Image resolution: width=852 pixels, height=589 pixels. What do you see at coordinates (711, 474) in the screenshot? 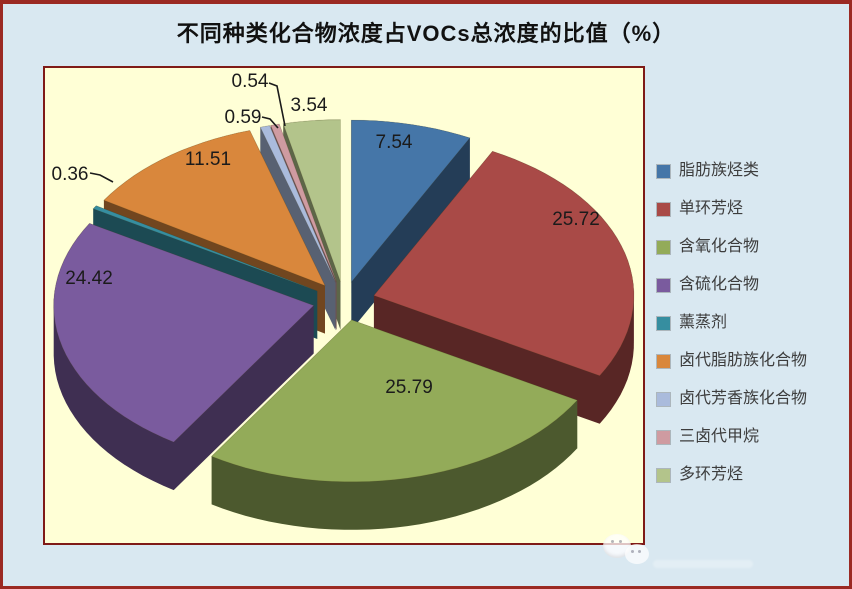
I see `legend-label: 多环芳烃` at bounding box center [711, 474].